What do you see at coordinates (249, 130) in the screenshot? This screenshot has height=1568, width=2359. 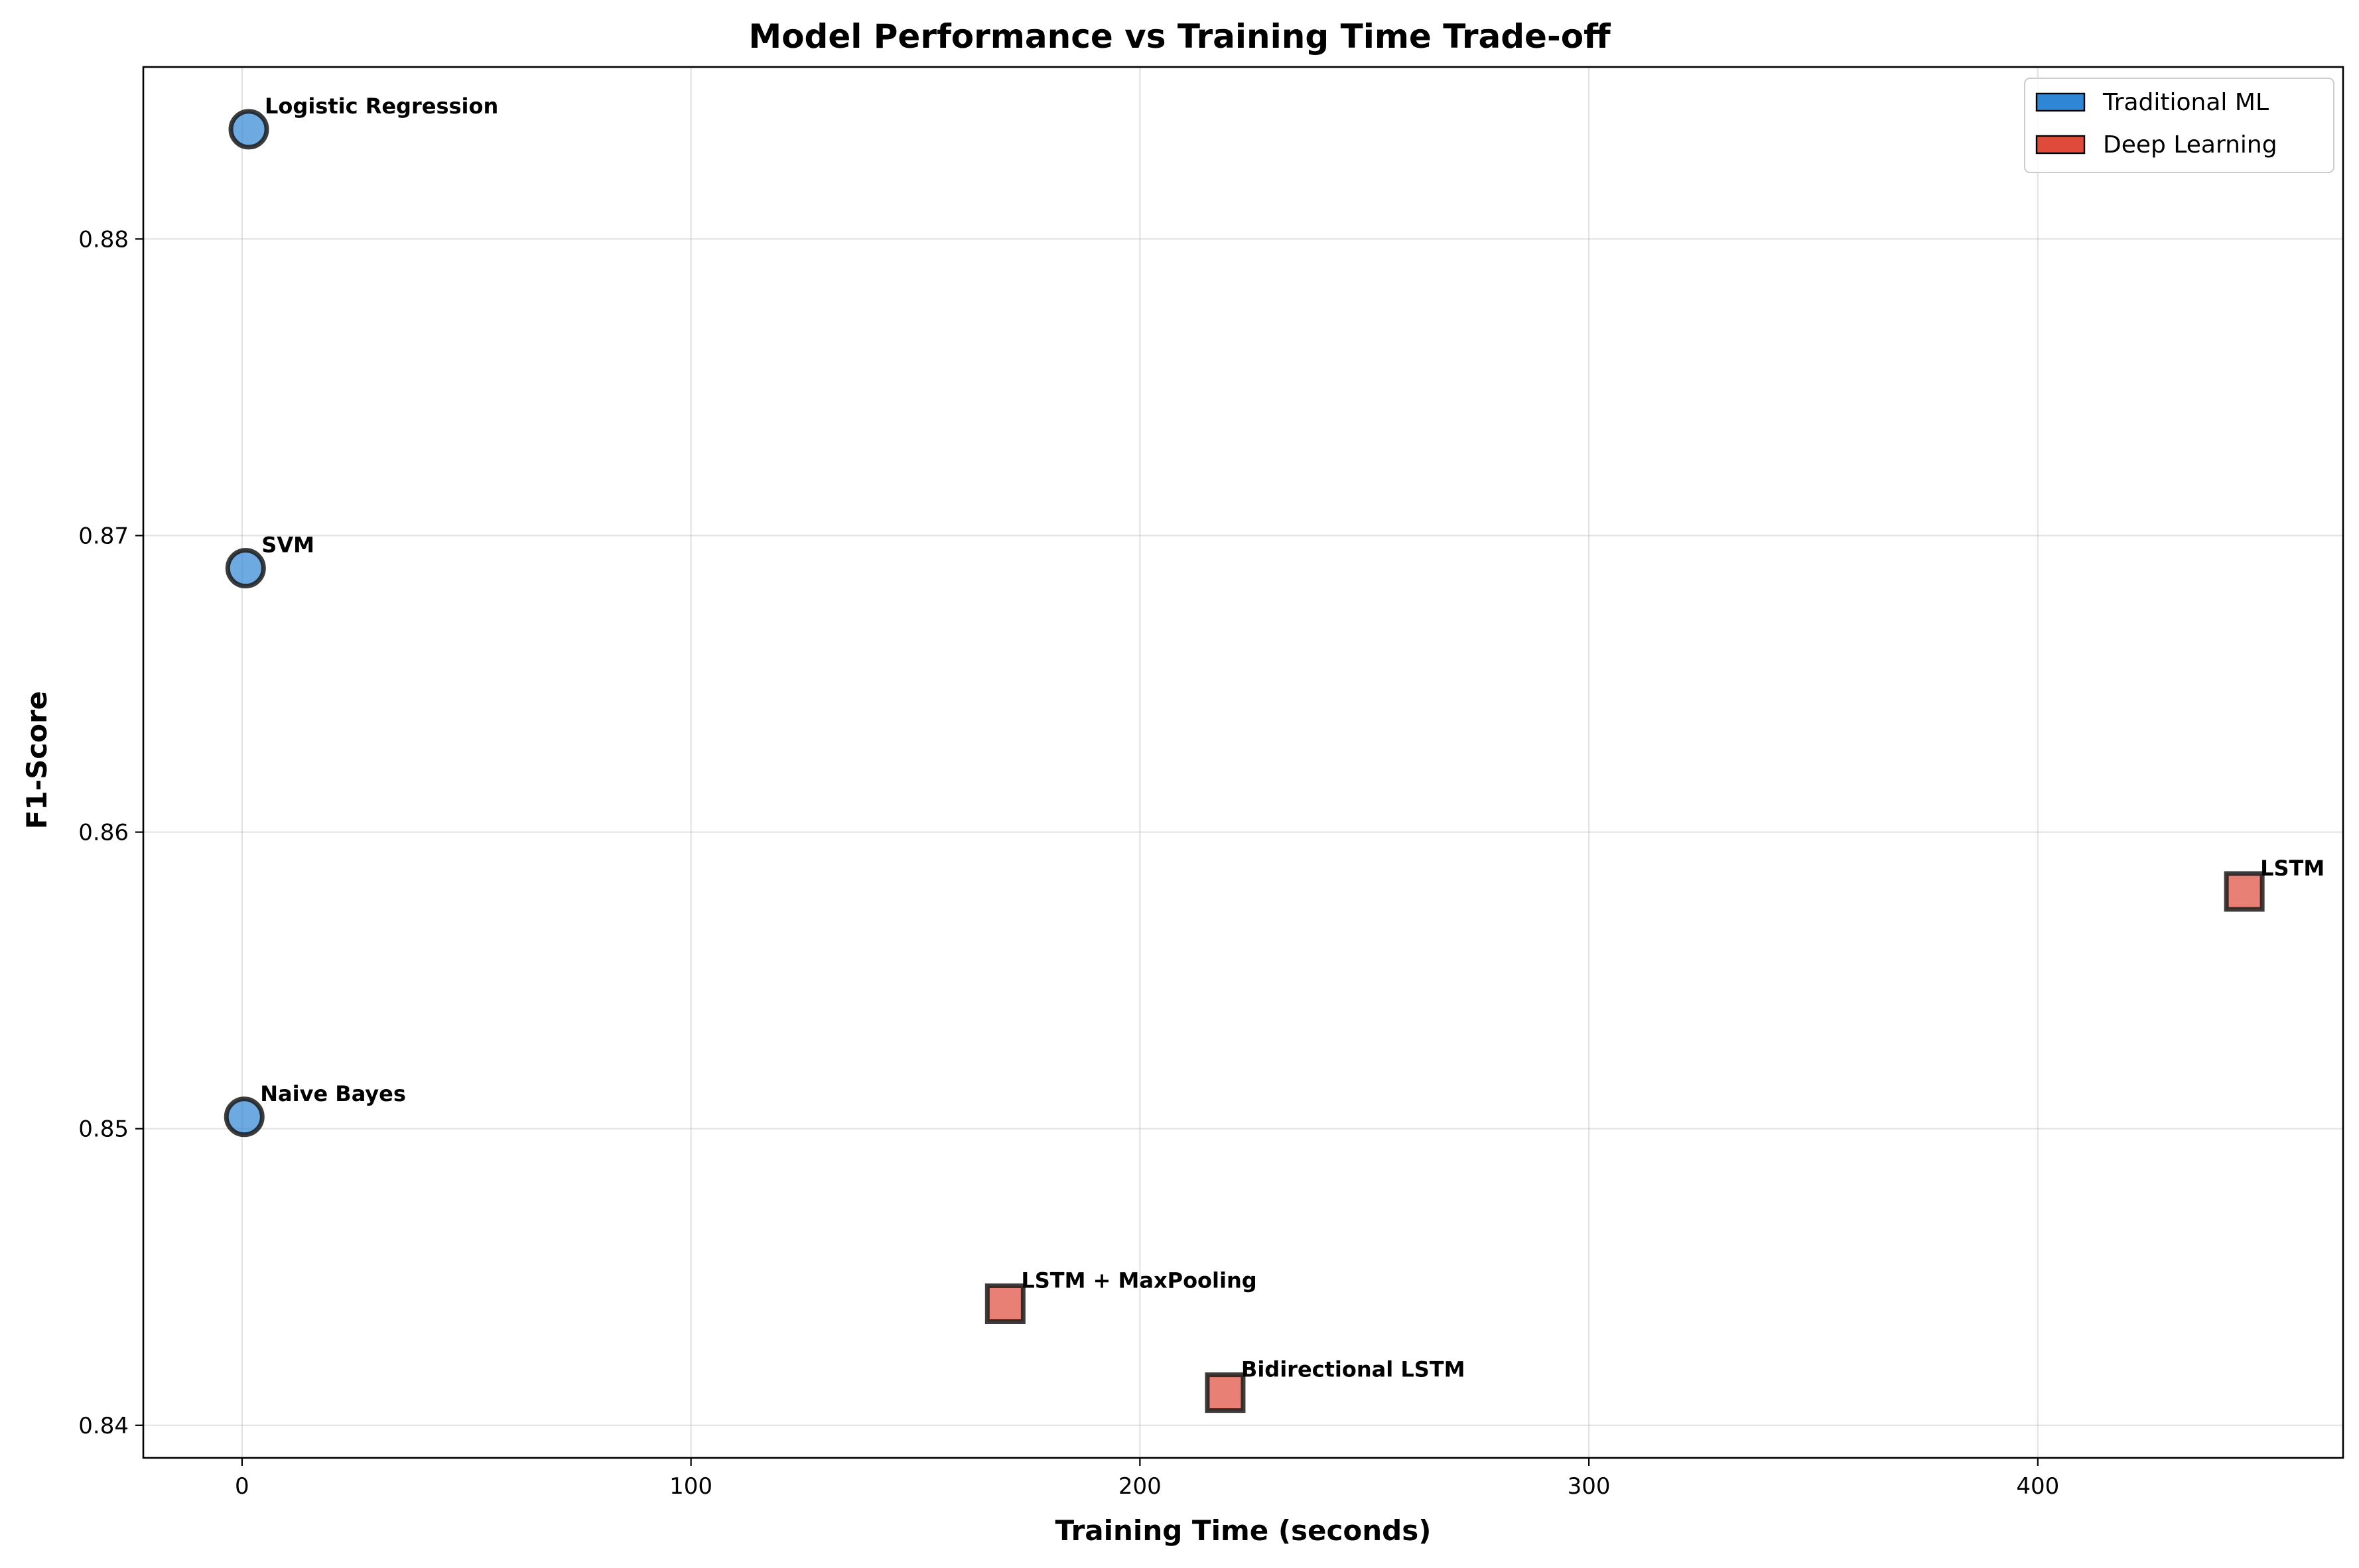 I see `data-point-logistic-regression` at bounding box center [249, 130].